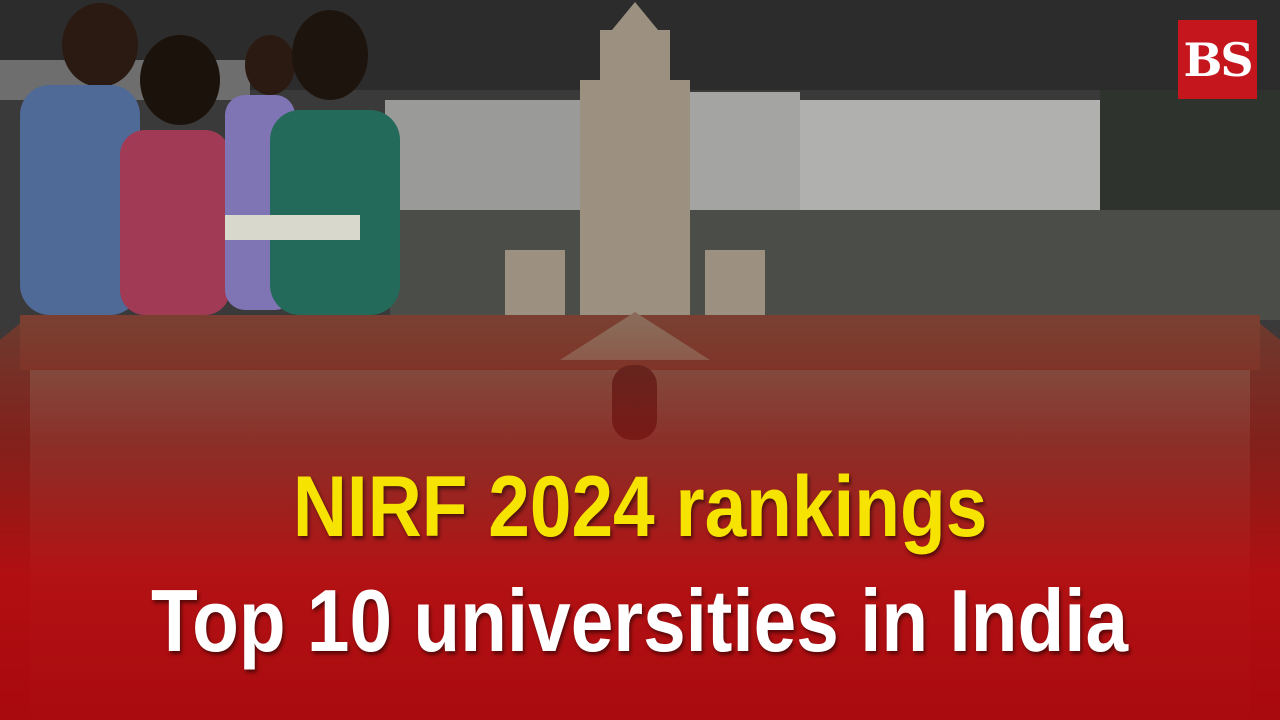  I want to click on business-standard-logo: BS, so click(1217, 59).